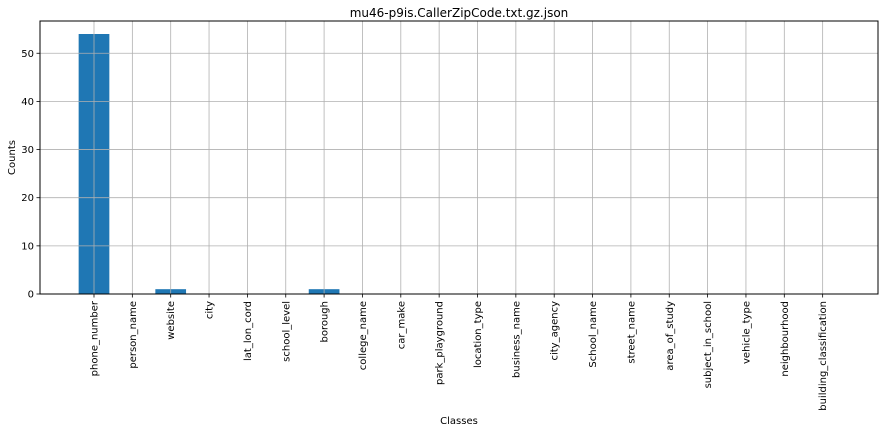 The image size is (885, 433). I want to click on x-axis-label: Classes, so click(459, 421).